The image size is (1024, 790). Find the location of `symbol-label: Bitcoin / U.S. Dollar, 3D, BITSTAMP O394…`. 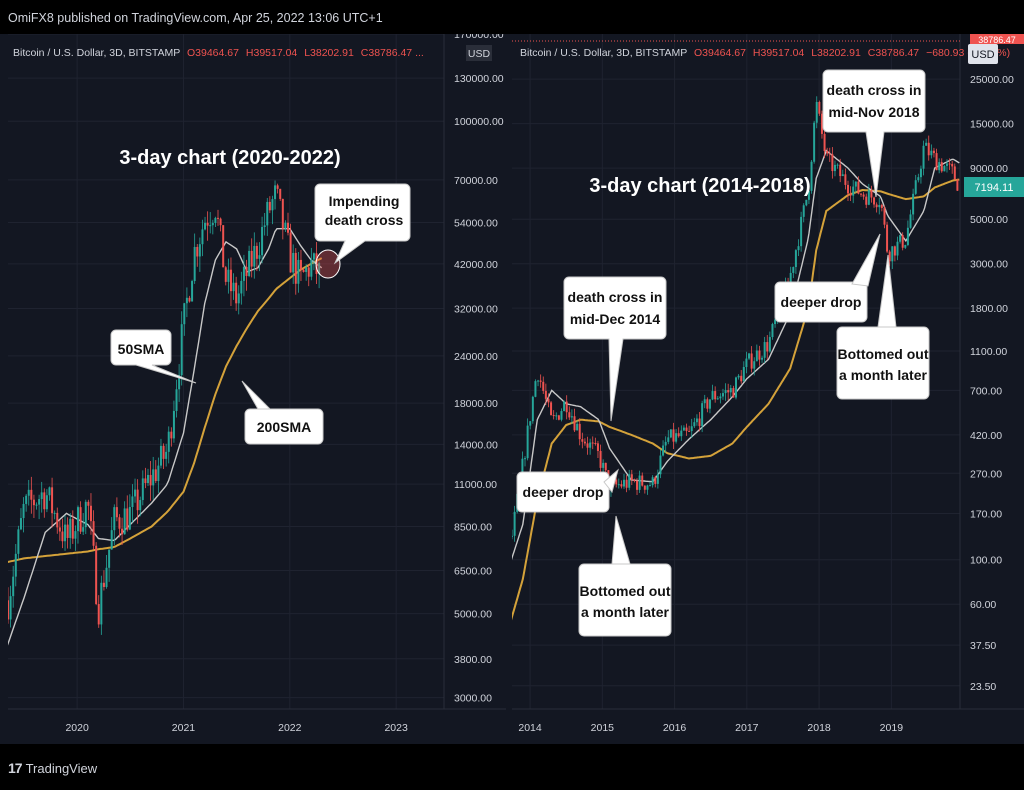

symbol-label: Bitcoin / U.S. Dollar, 3D, BITSTAMP O394… is located at coordinates (765, 53).